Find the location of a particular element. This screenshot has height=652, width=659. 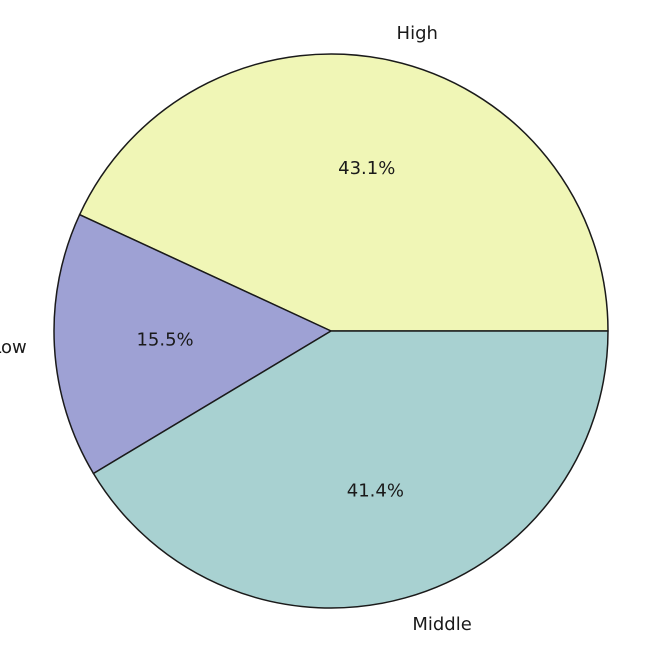

category-label-low: Low is located at coordinates (13, 347).